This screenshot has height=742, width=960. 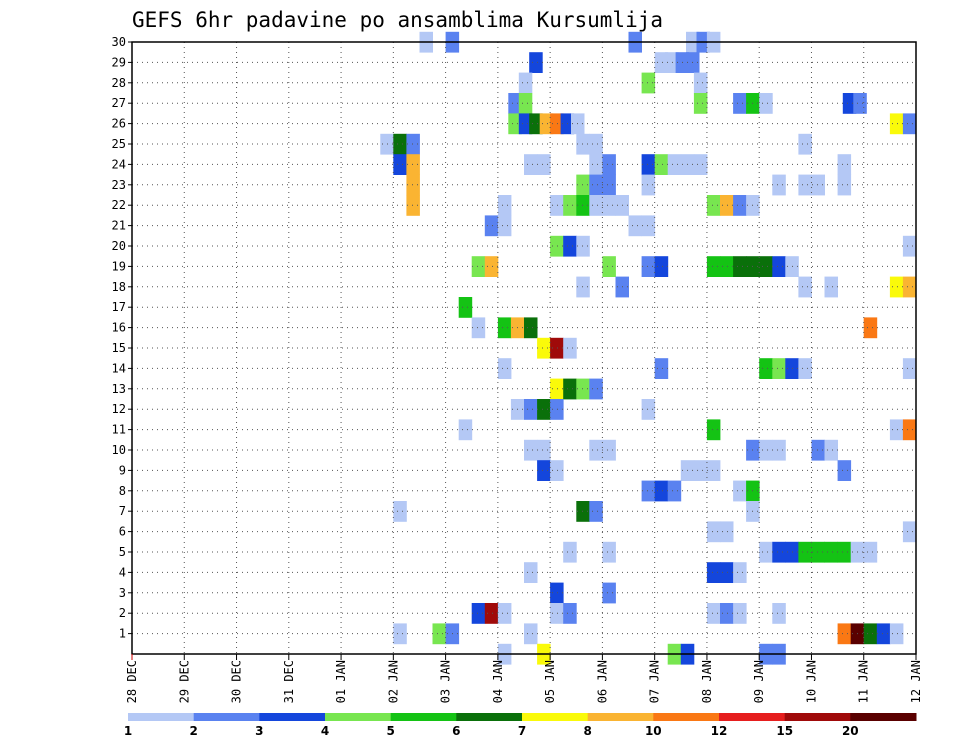 I want to click on colorbar-label: 5, so click(x=391, y=731).